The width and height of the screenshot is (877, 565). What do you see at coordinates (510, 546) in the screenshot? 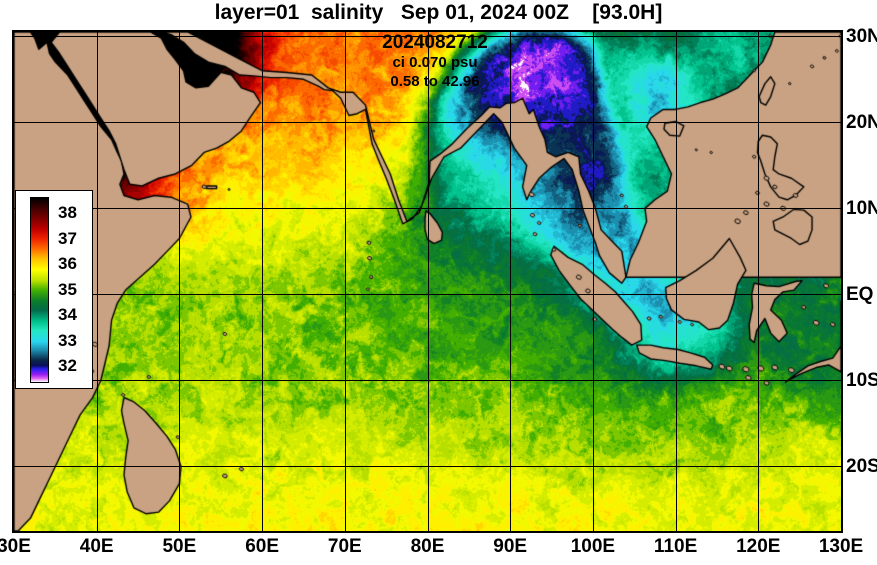
I see `x-axis-label-90E: 90E` at bounding box center [510, 546].